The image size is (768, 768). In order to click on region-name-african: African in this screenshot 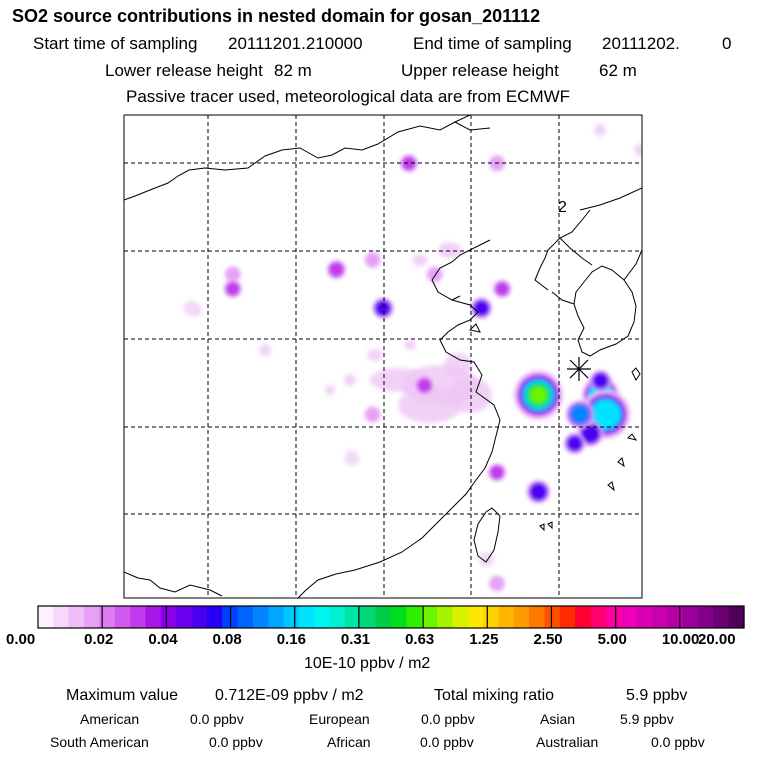, I will do `click(349, 742)`.